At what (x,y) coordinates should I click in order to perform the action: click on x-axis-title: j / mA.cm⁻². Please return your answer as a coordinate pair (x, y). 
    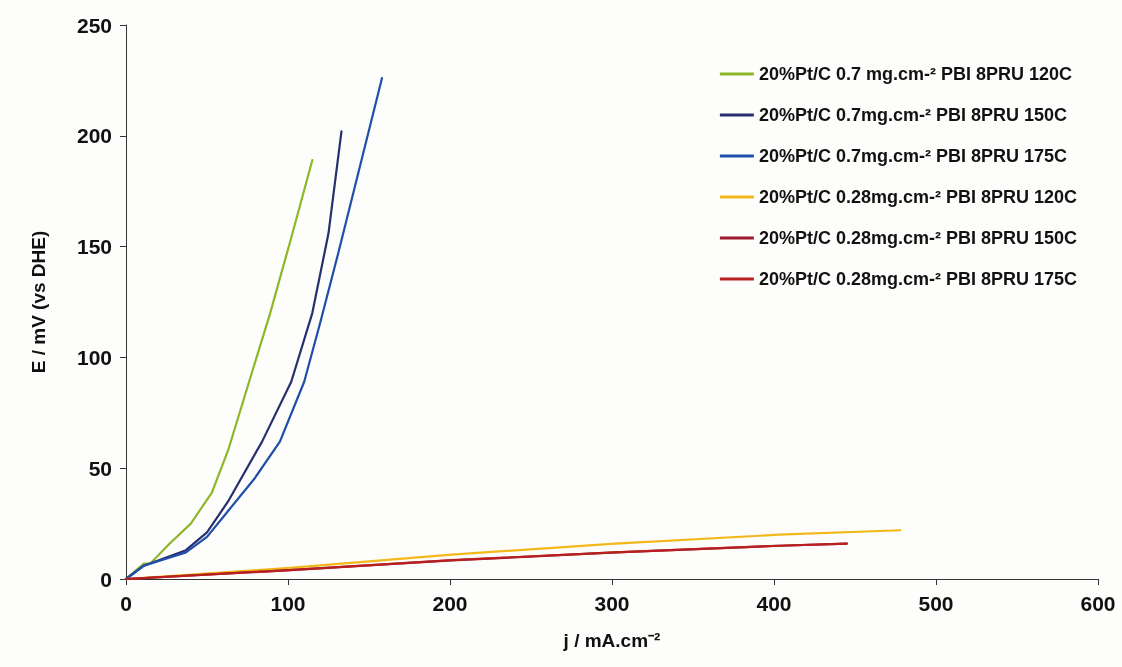
    Looking at the image, I should click on (611, 640).